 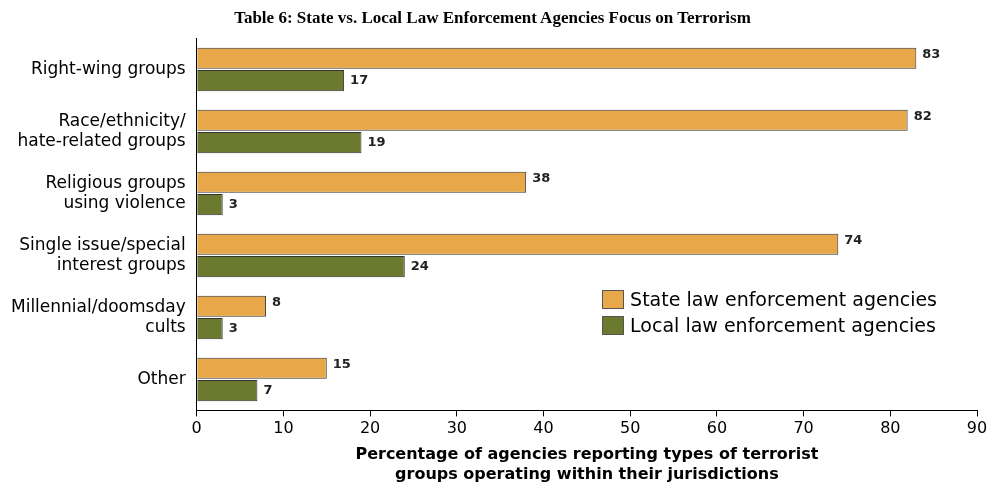 What do you see at coordinates (853, 239) in the screenshot?
I see `data-label: 74` at bounding box center [853, 239].